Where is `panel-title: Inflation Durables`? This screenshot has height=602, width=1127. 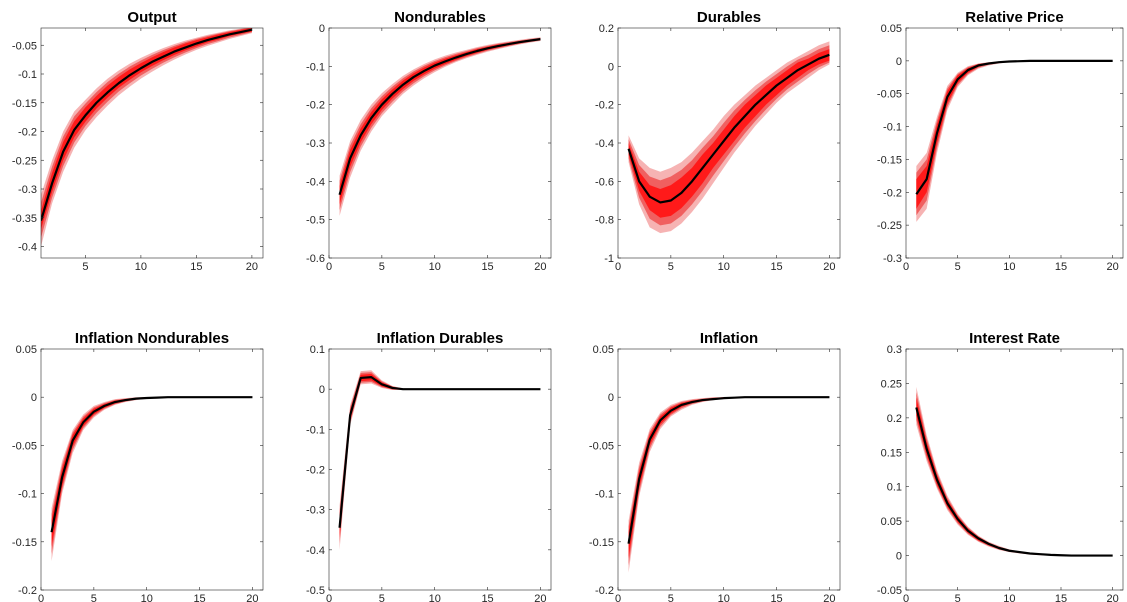 panel-title: Inflation Durables is located at coordinates (440, 338).